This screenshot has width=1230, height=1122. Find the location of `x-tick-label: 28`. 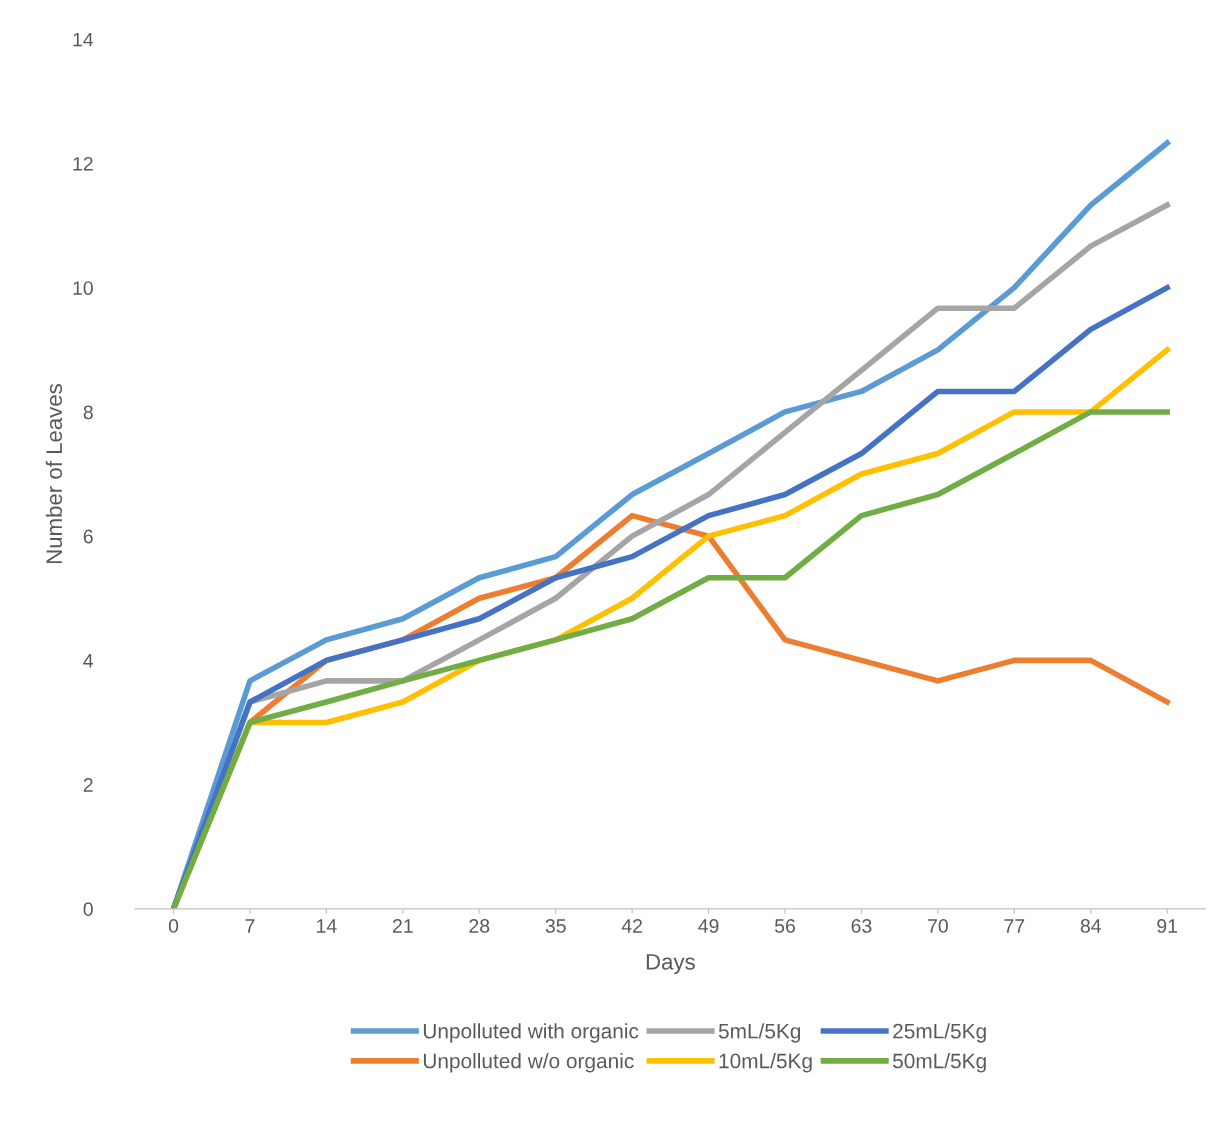

x-tick-label: 28 is located at coordinates (479, 926).